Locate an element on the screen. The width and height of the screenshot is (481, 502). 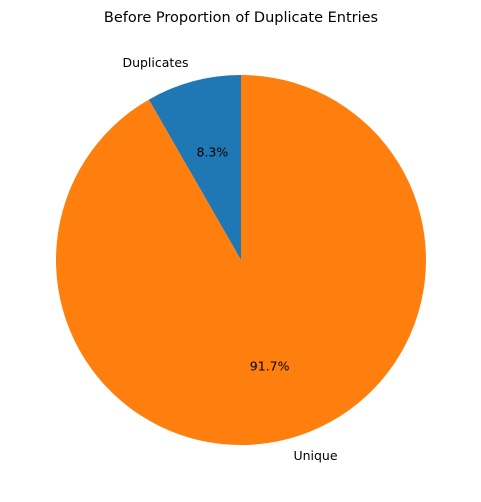
slice-percent-duplicates: 8.3% is located at coordinates (213, 151).